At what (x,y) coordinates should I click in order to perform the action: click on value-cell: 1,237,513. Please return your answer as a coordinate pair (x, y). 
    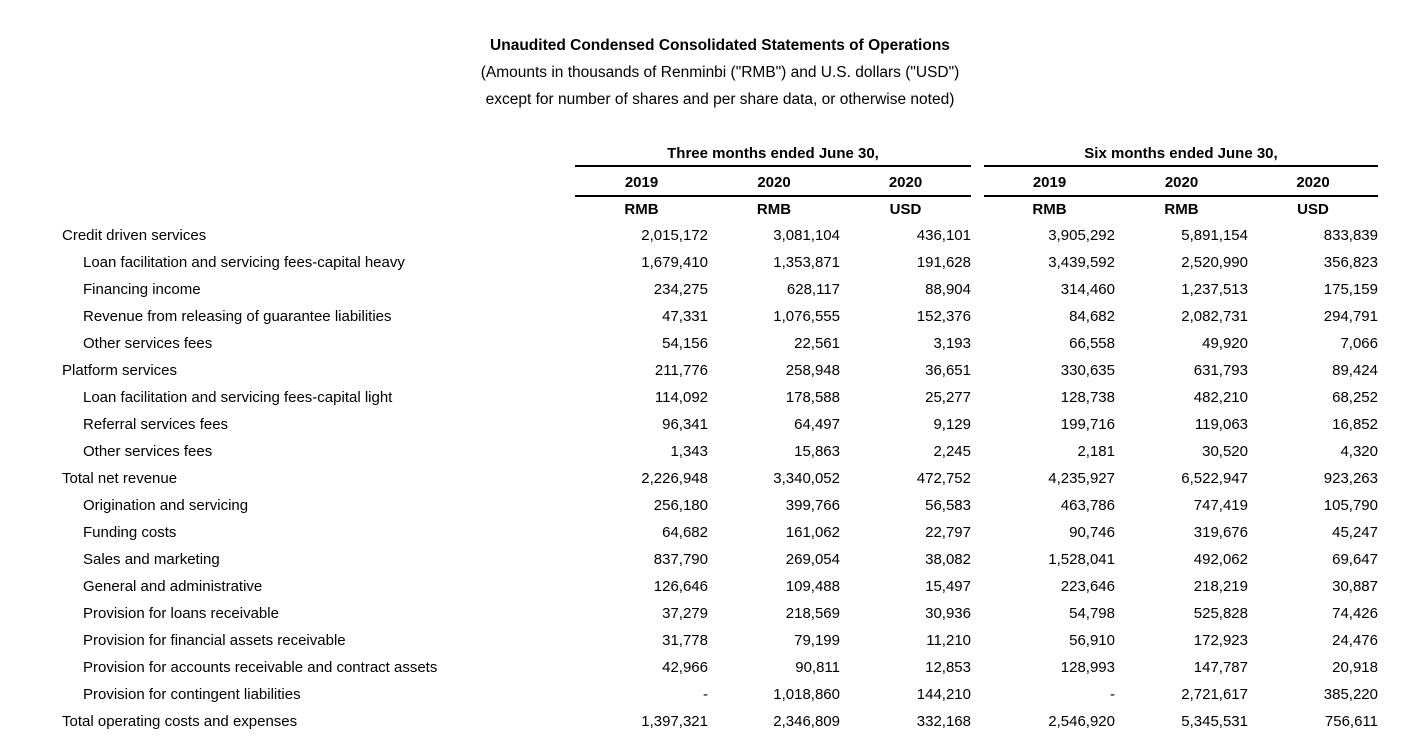
    Looking at the image, I should click on (1214, 289).